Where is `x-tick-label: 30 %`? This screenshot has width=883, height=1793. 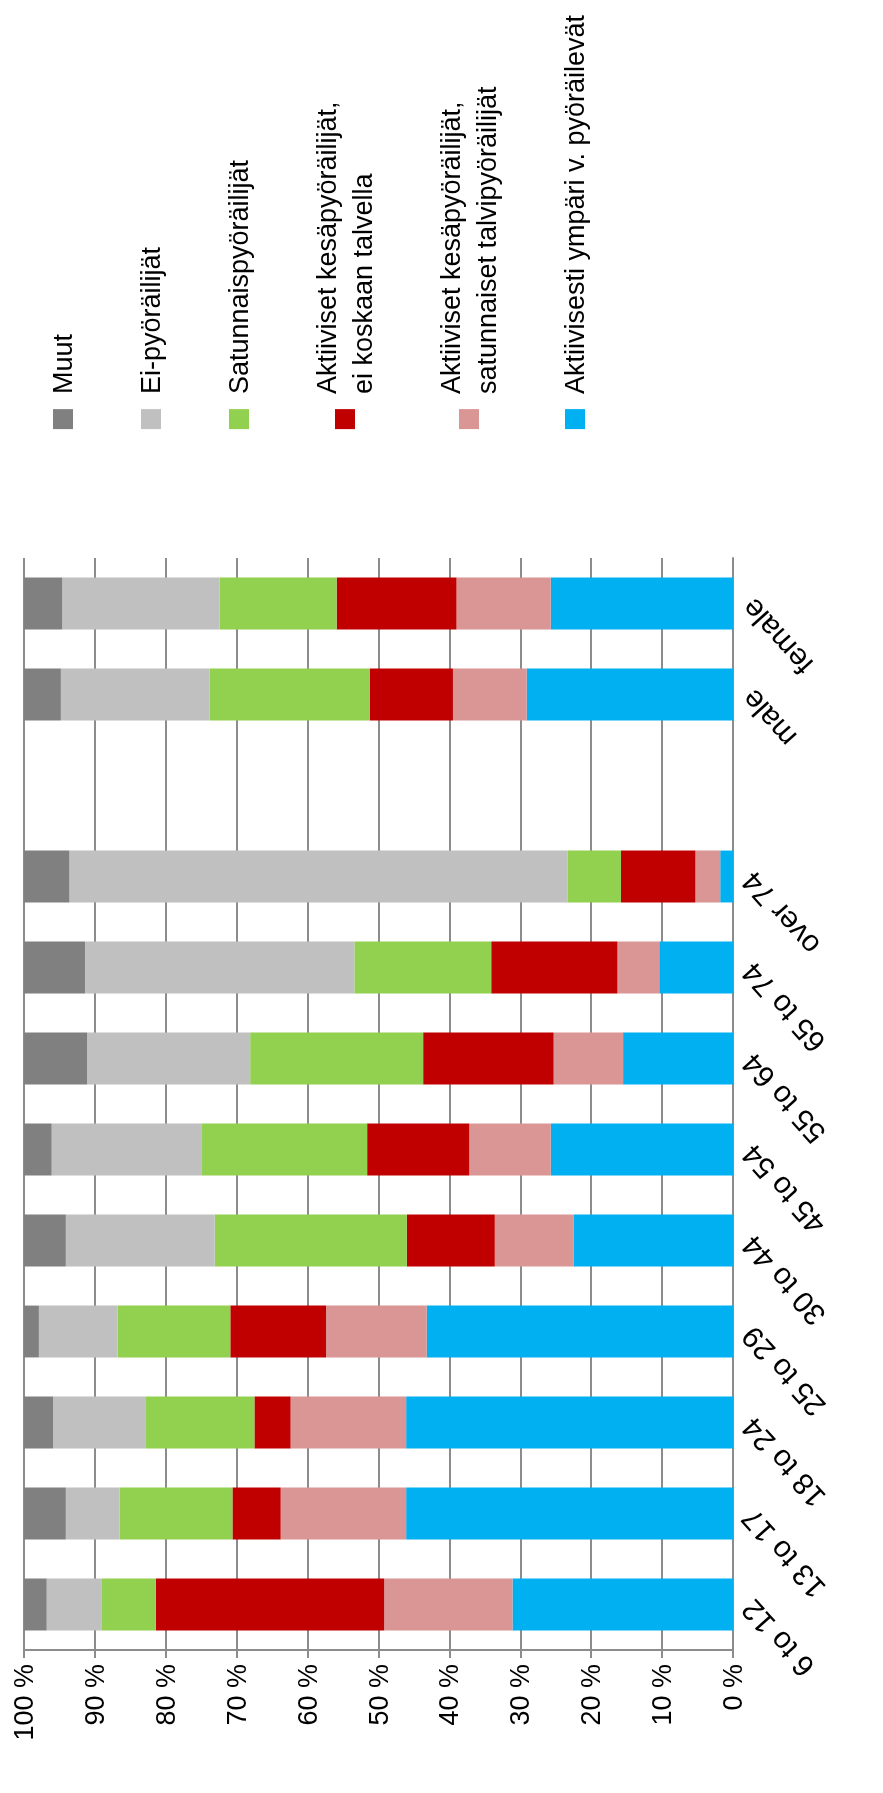
x-tick-label: 30 % is located at coordinates (520, 1695).